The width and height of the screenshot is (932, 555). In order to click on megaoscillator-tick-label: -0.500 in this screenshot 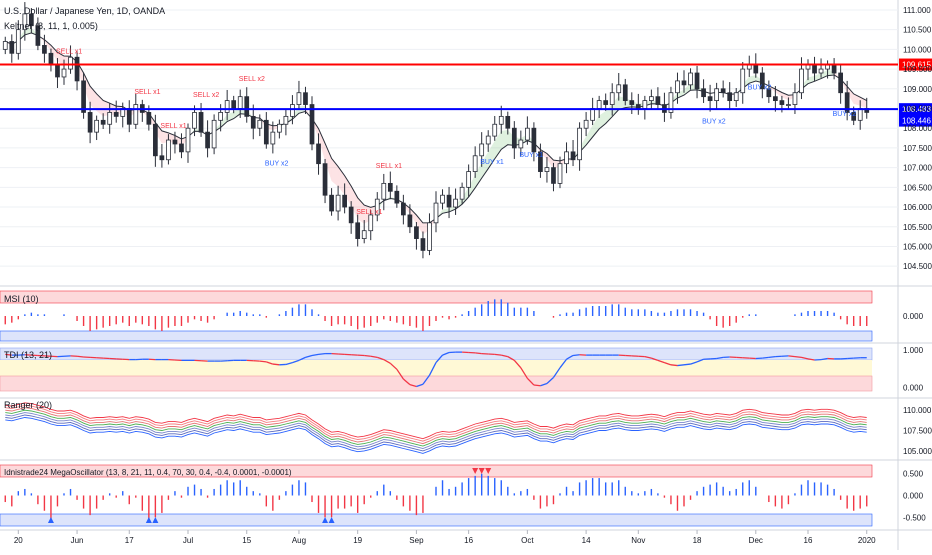, I will do `click(914, 517)`.